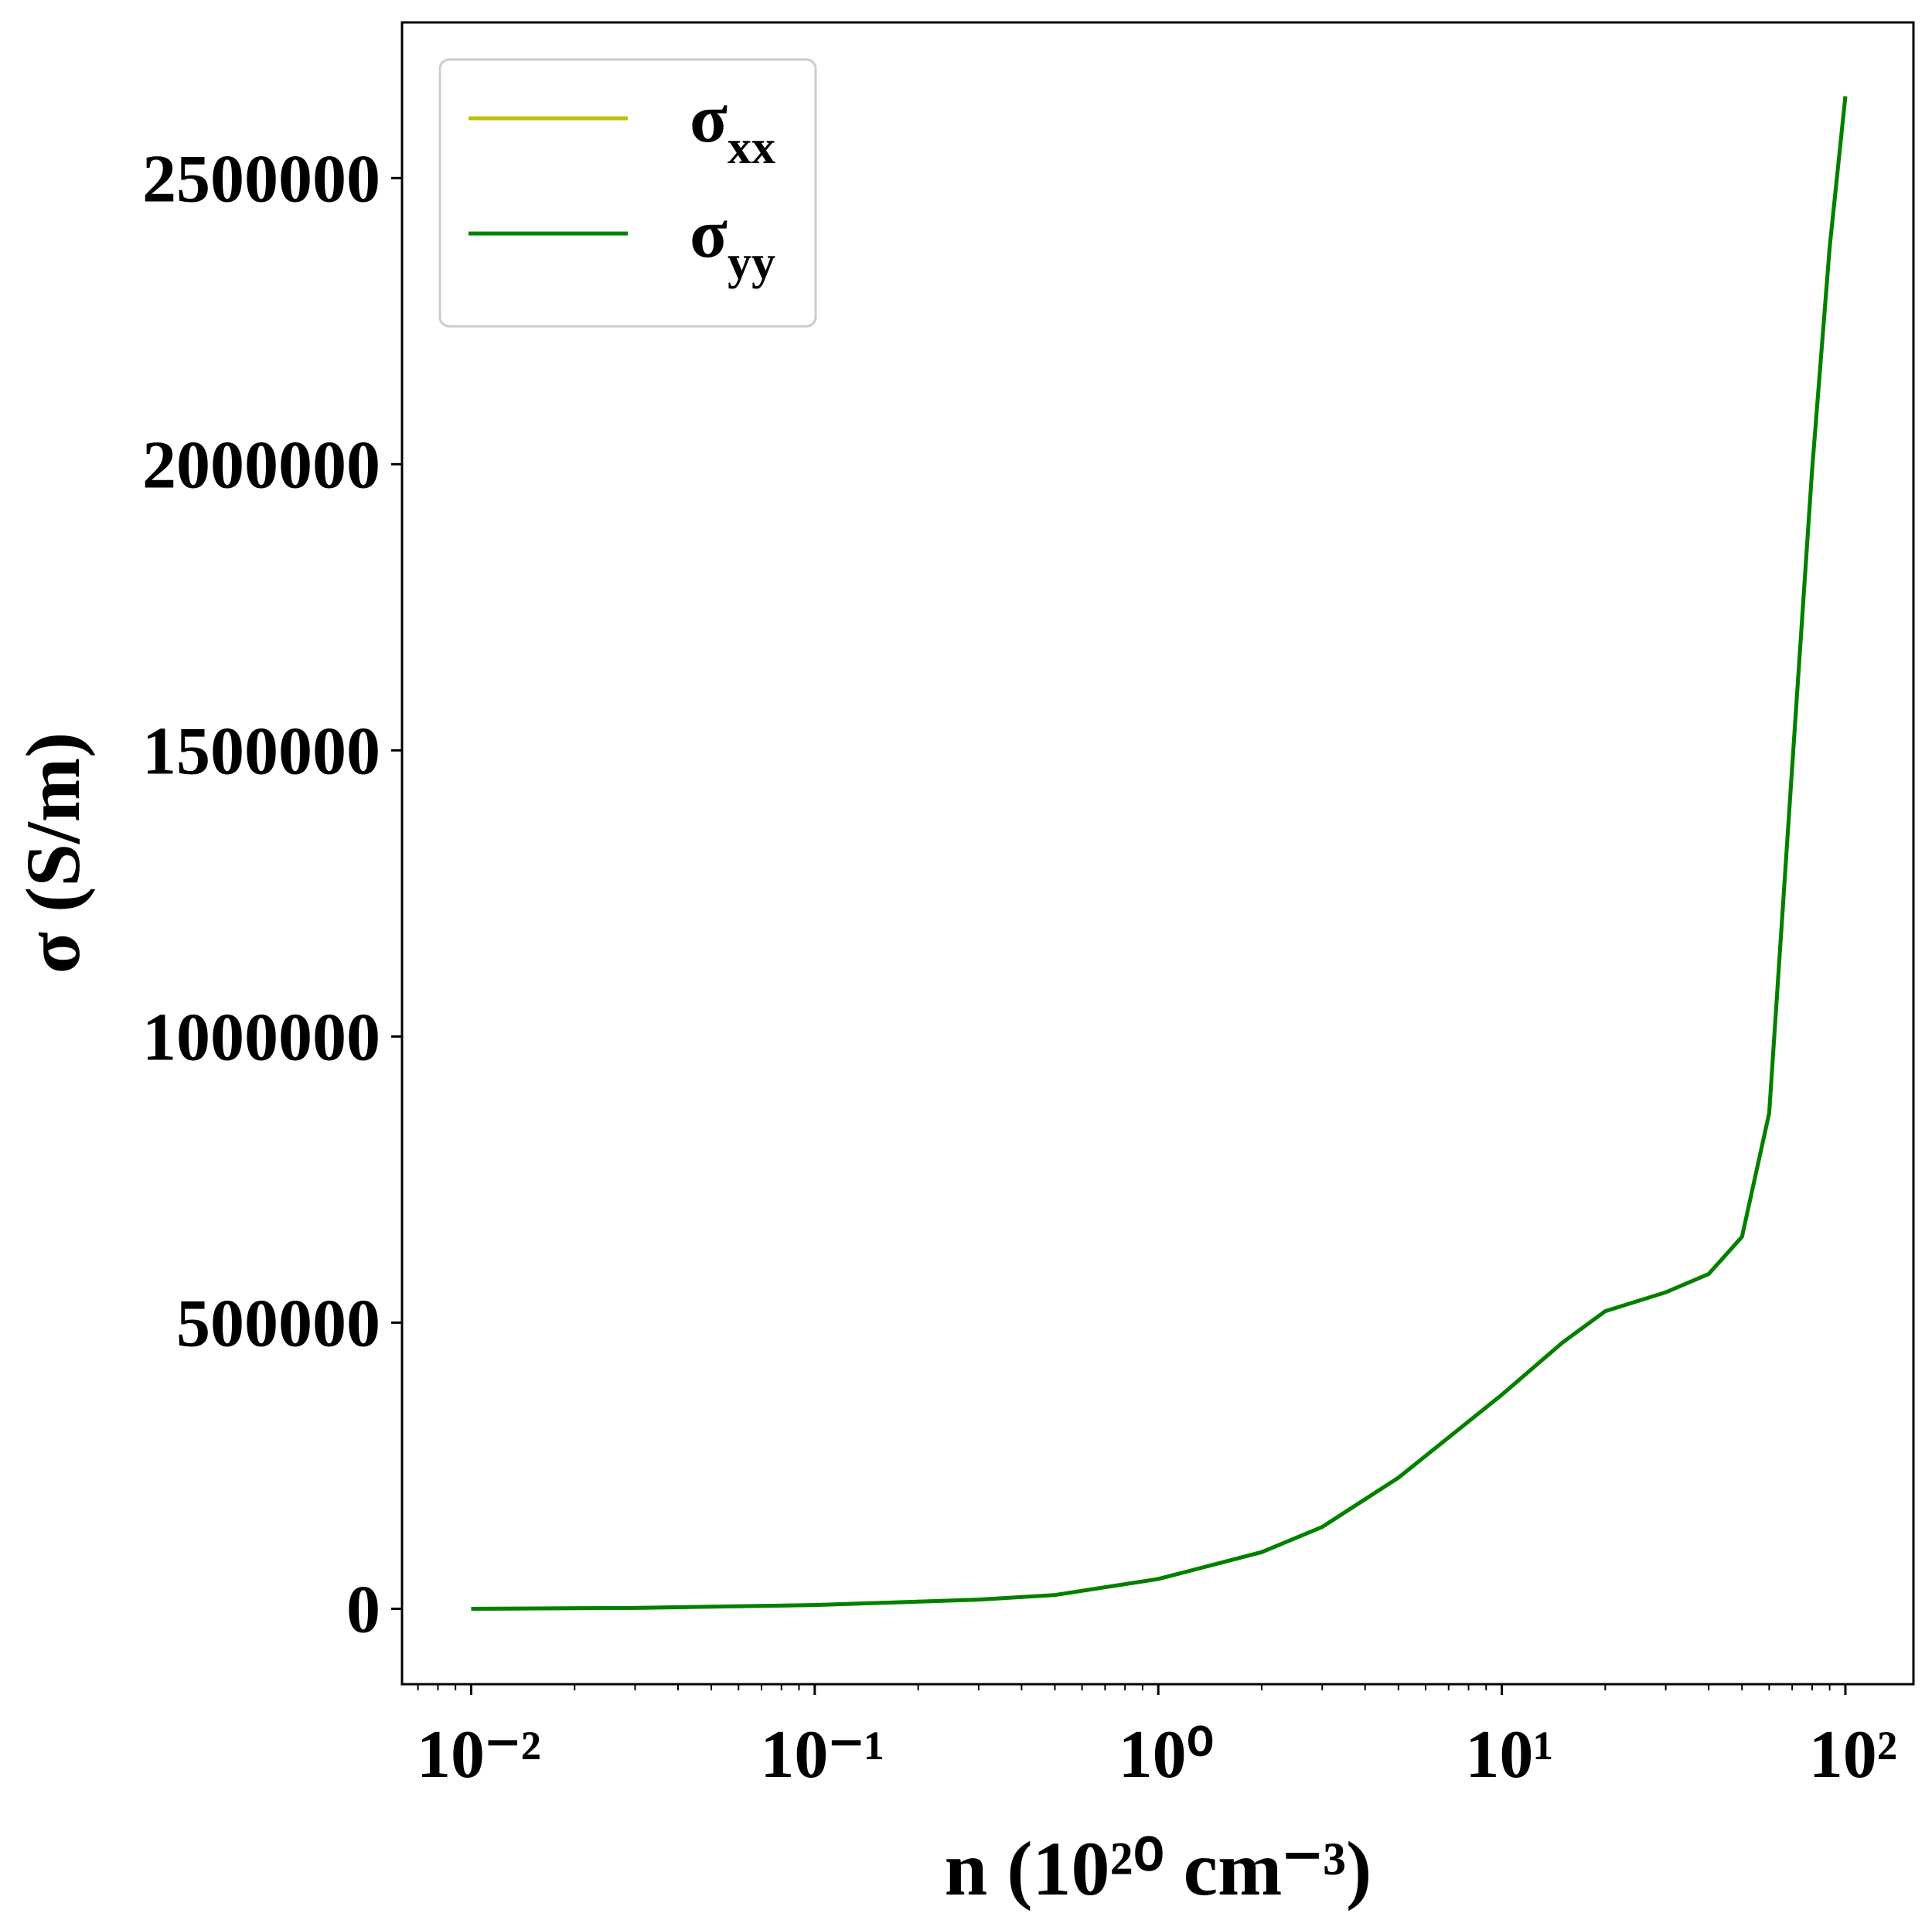 This screenshot has height=1927, width=1932. Describe the element at coordinates (261, 751) in the screenshot. I see `y-tick-label: 1500000` at that location.